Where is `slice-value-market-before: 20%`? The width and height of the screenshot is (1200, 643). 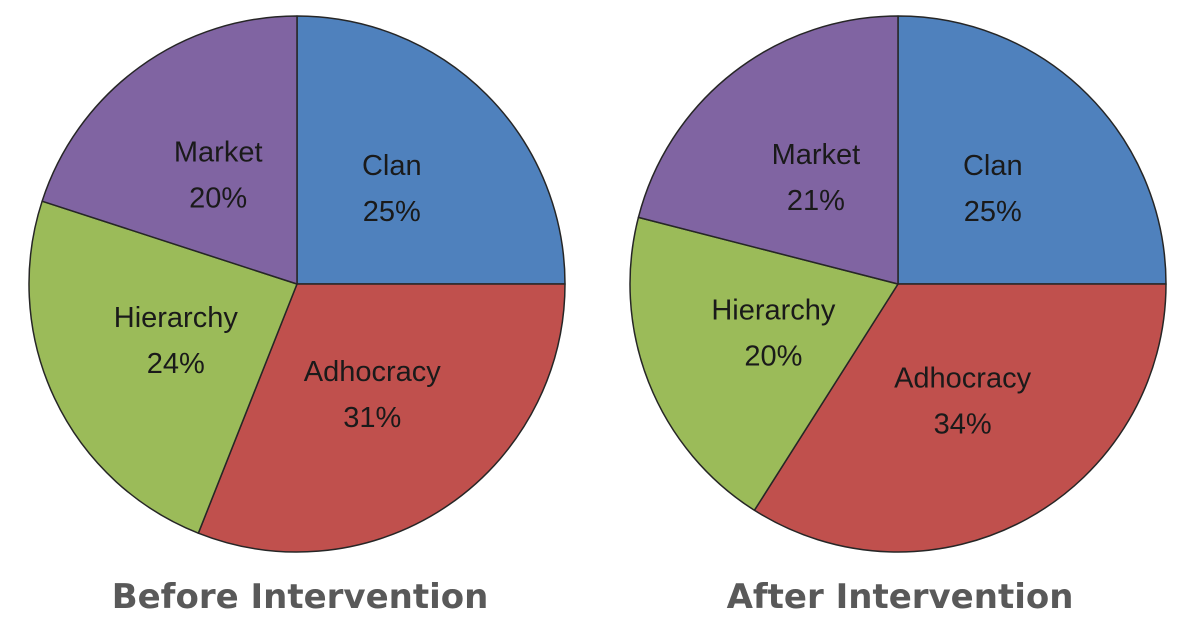 slice-value-market-before: 20% is located at coordinates (218, 199).